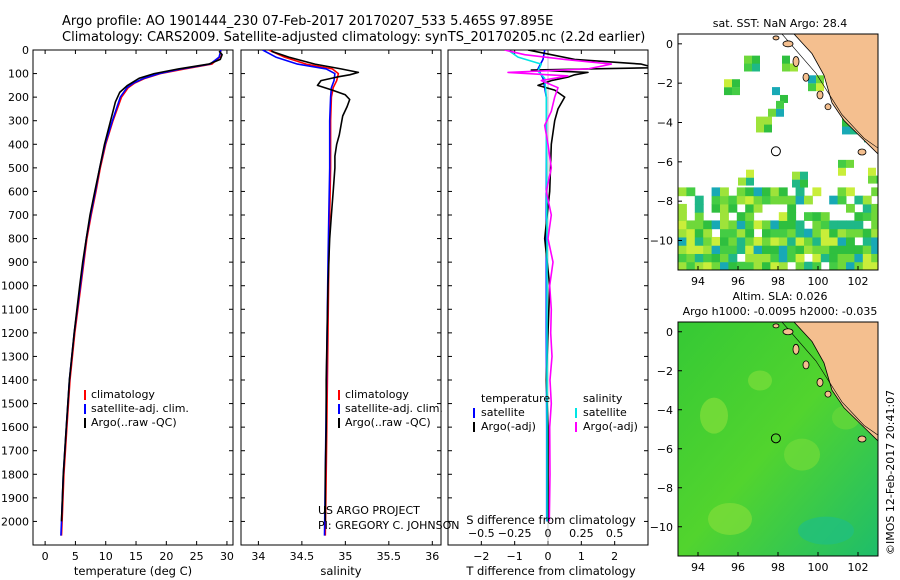  I want to click on y-tick-label: 0, so click(25, 50).